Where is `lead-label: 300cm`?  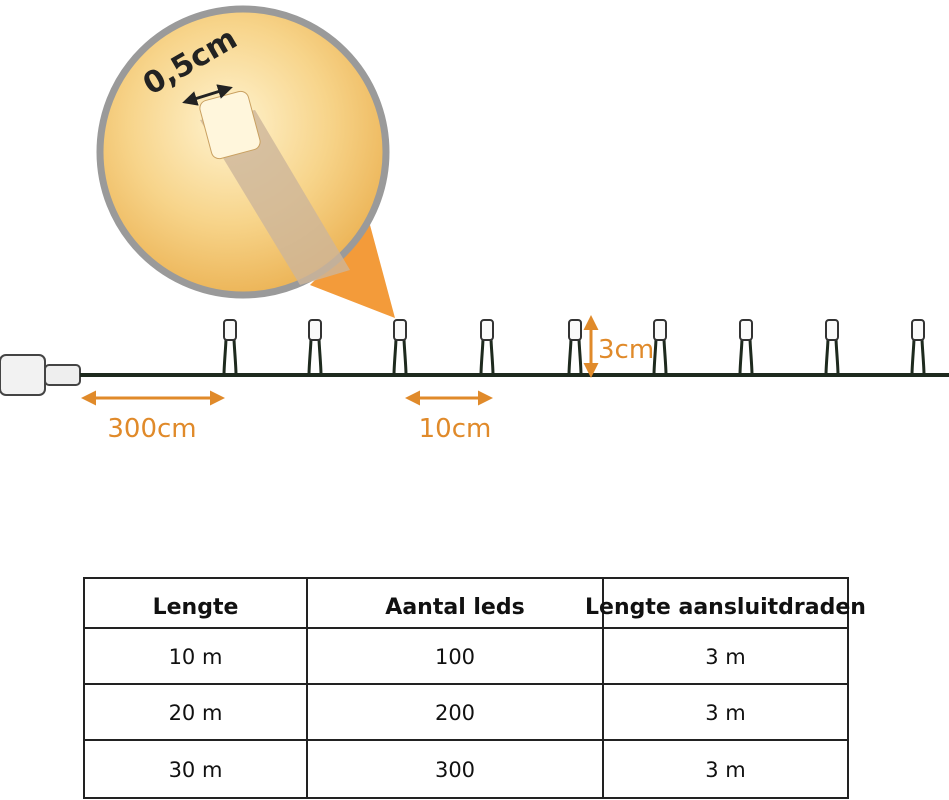 lead-label: 300cm is located at coordinates (151, 429).